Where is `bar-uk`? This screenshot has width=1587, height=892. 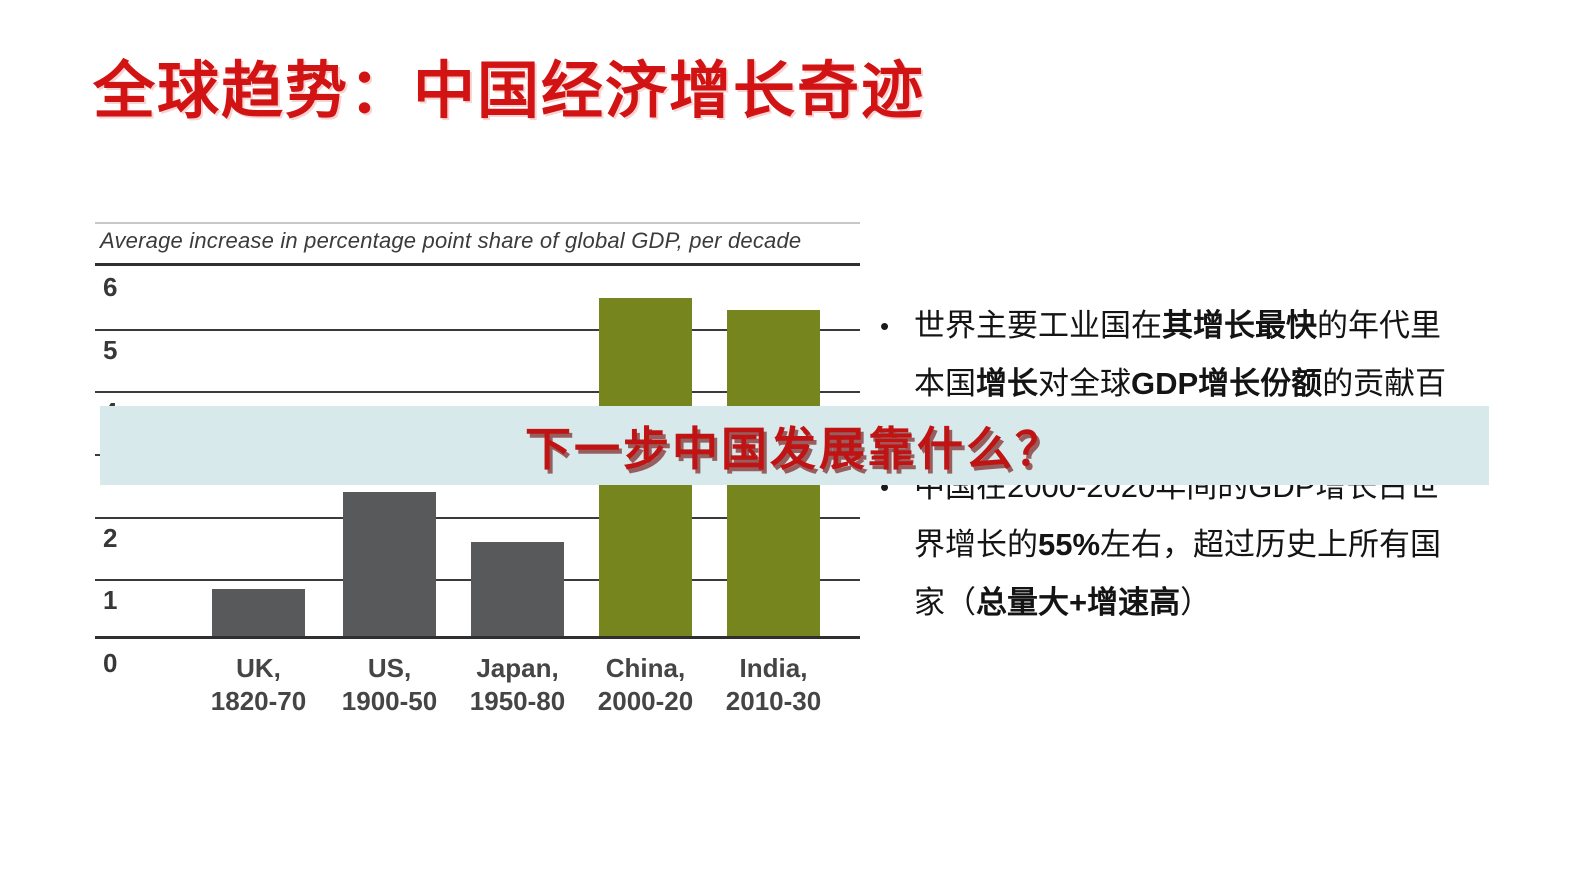
bar-uk is located at coordinates (258, 612).